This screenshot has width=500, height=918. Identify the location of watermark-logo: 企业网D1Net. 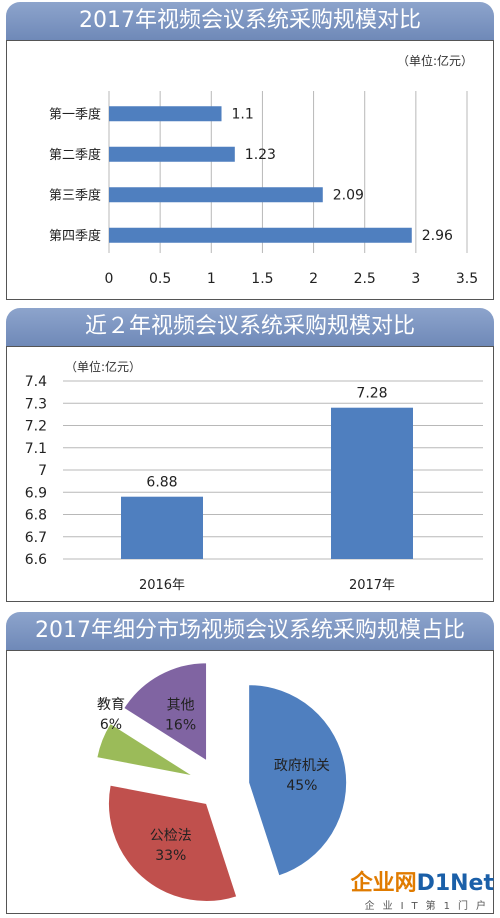
(422, 883).